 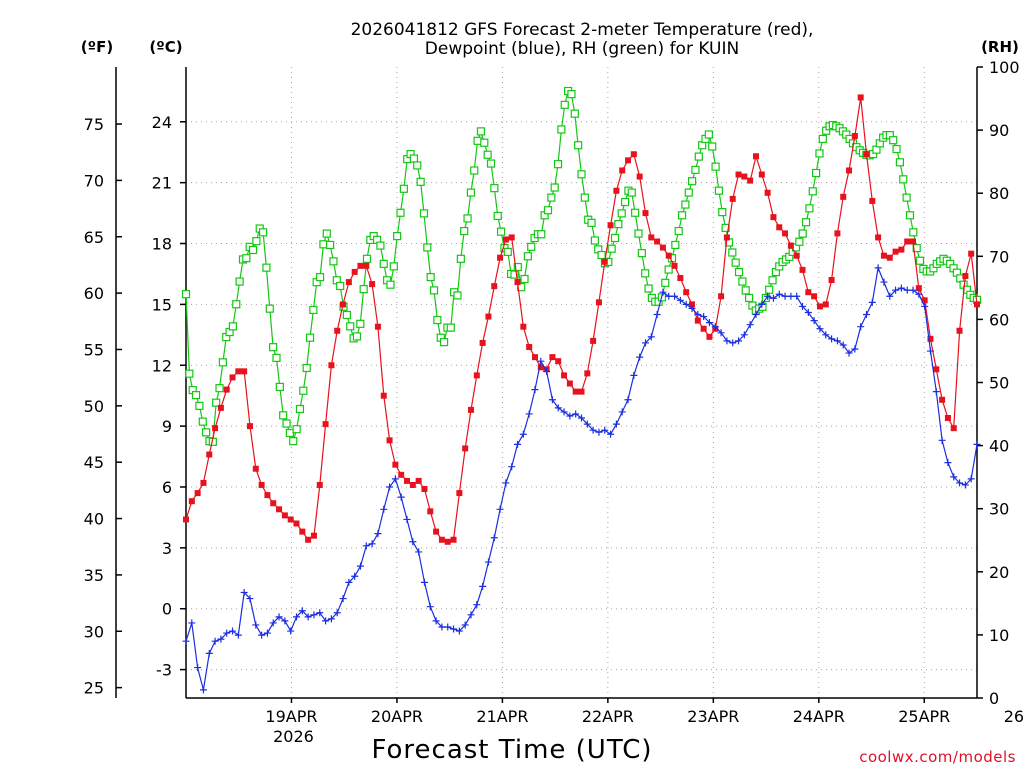 What do you see at coordinates (937, 757) in the screenshot?
I see `credit-text: coolwx.com/models` at bounding box center [937, 757].